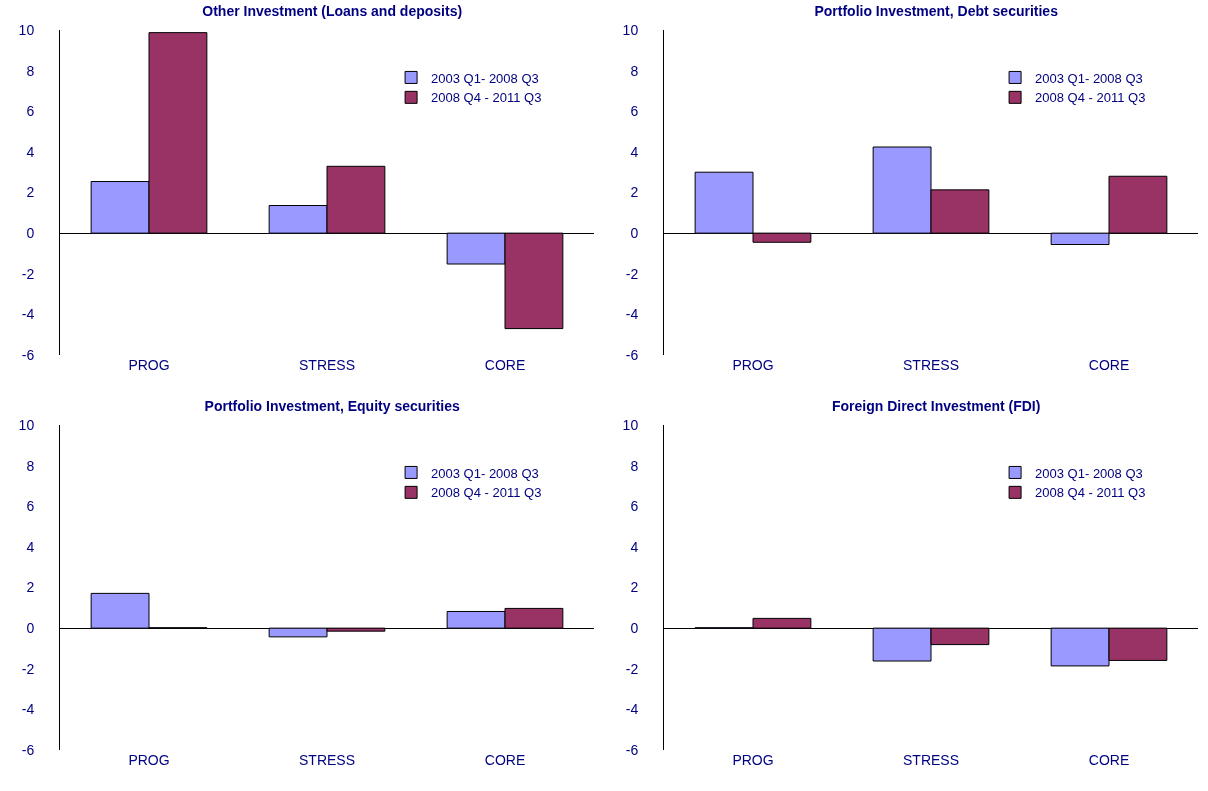 The height and width of the screenshot is (791, 1208). I want to click on chart-title: Foreign Direct Investment (FDI), so click(936, 405).